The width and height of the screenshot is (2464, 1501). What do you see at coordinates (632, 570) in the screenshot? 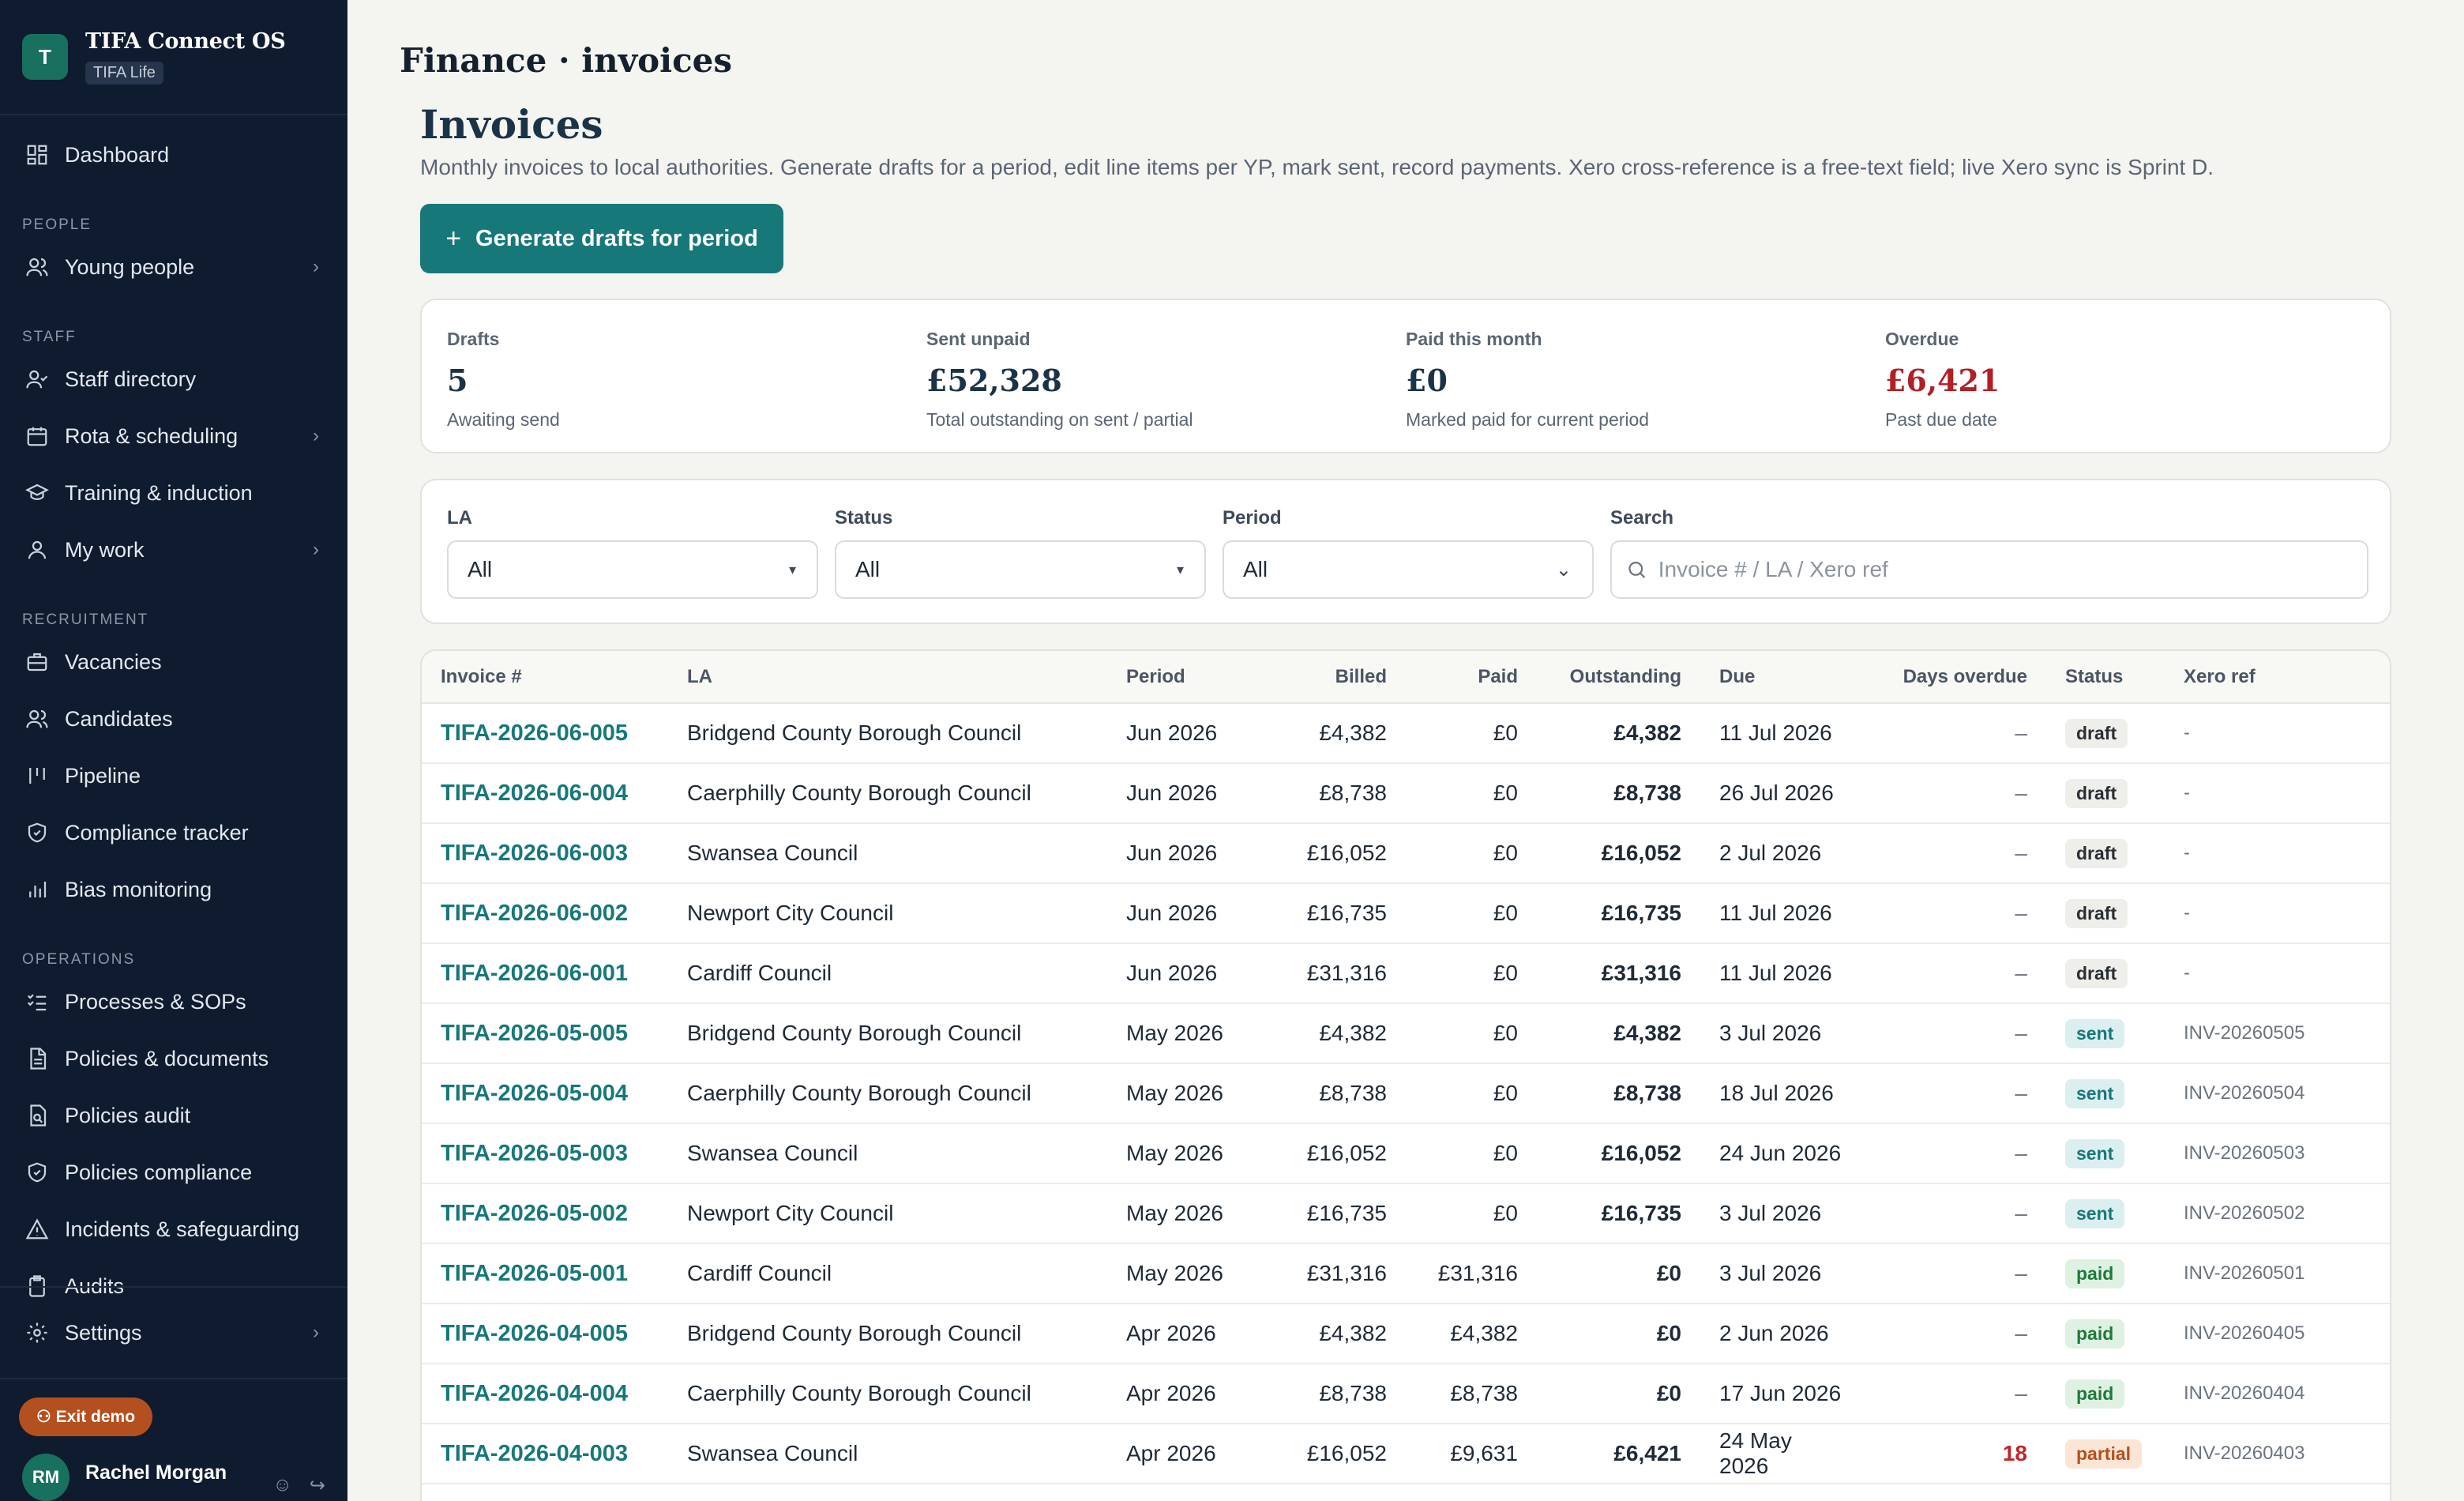
I see `la-select: All ▾` at bounding box center [632, 570].